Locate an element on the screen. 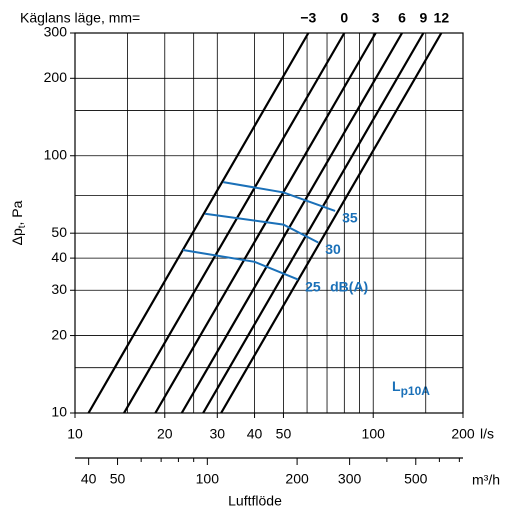 The width and height of the screenshot is (508, 514). x2-unit: m³/h is located at coordinates (486, 480).